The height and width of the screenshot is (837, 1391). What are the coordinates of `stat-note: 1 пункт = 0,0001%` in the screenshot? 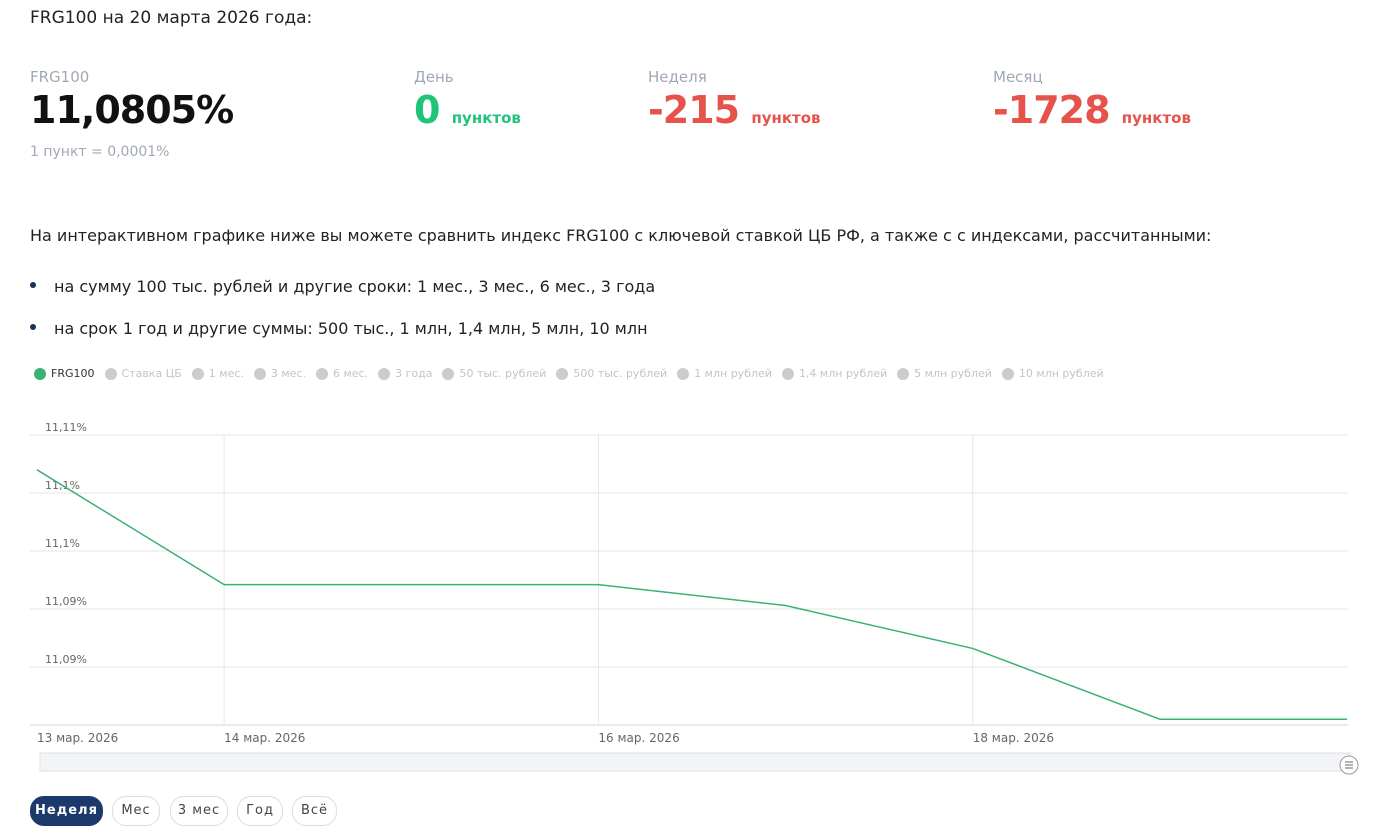 It's located at (100, 152).